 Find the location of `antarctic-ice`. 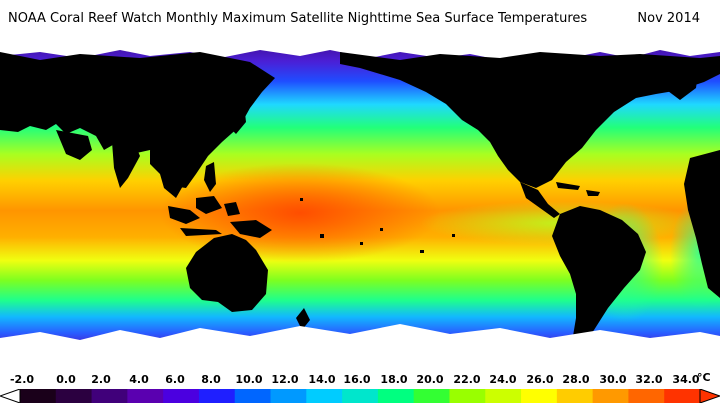

antarctic-ice is located at coordinates (360, 347).